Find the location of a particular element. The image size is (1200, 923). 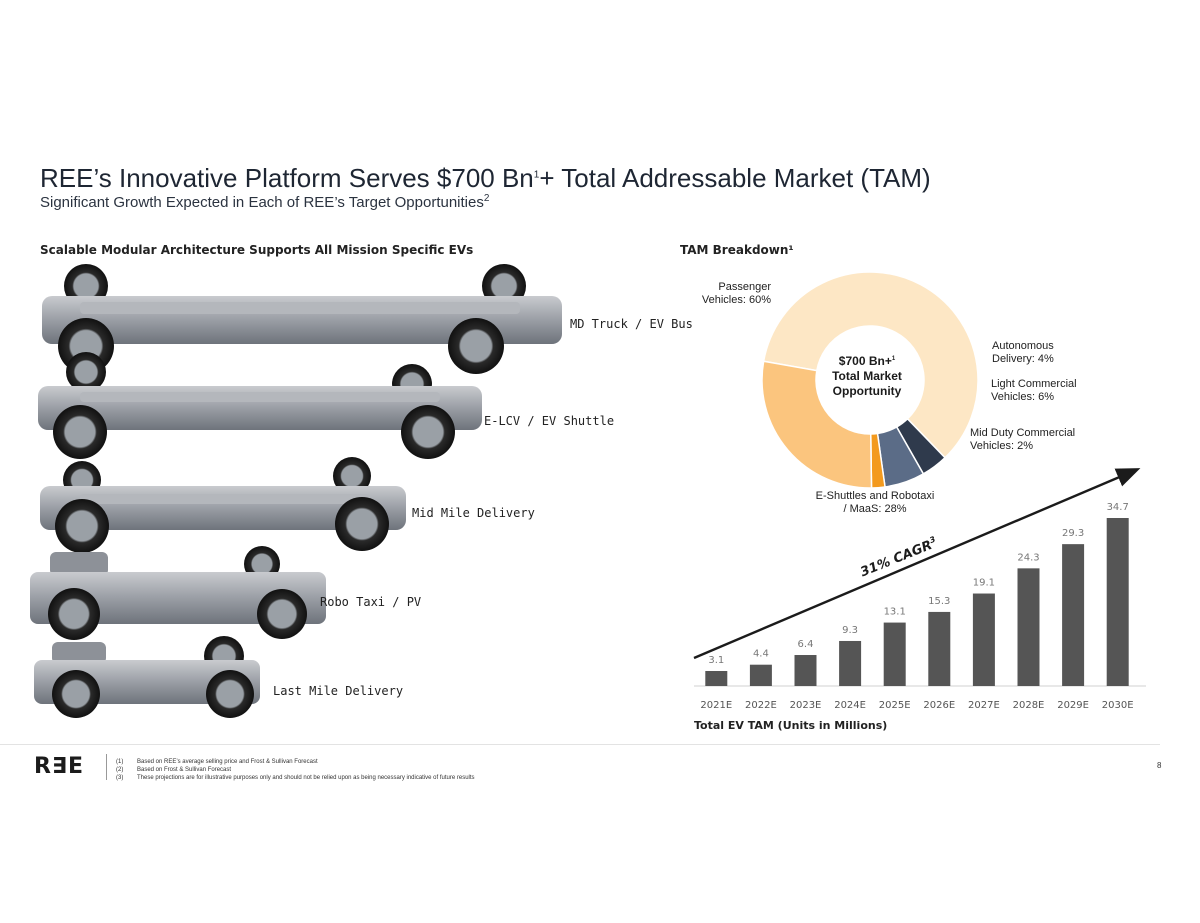

ree-logo: R∃E is located at coordinates (59, 766).